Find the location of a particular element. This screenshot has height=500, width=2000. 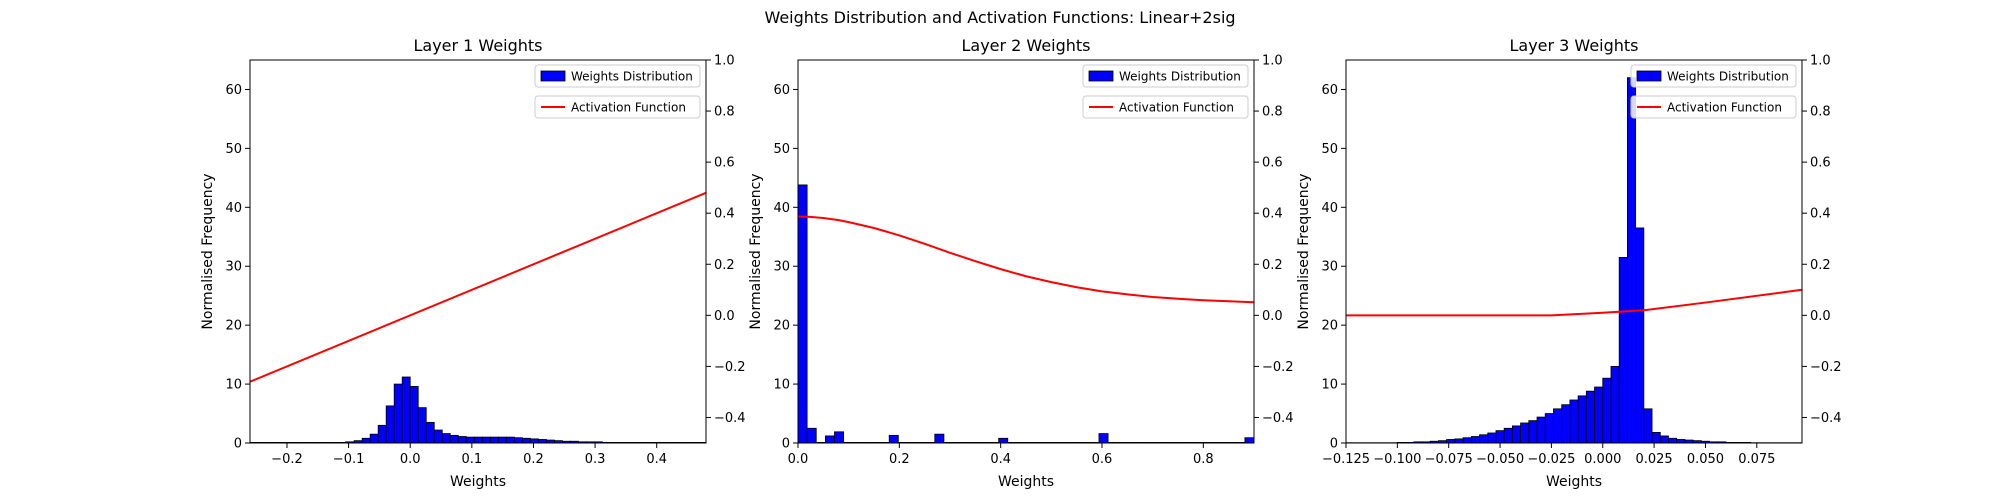

x-tick-label: −0.100 is located at coordinates (1397, 459).